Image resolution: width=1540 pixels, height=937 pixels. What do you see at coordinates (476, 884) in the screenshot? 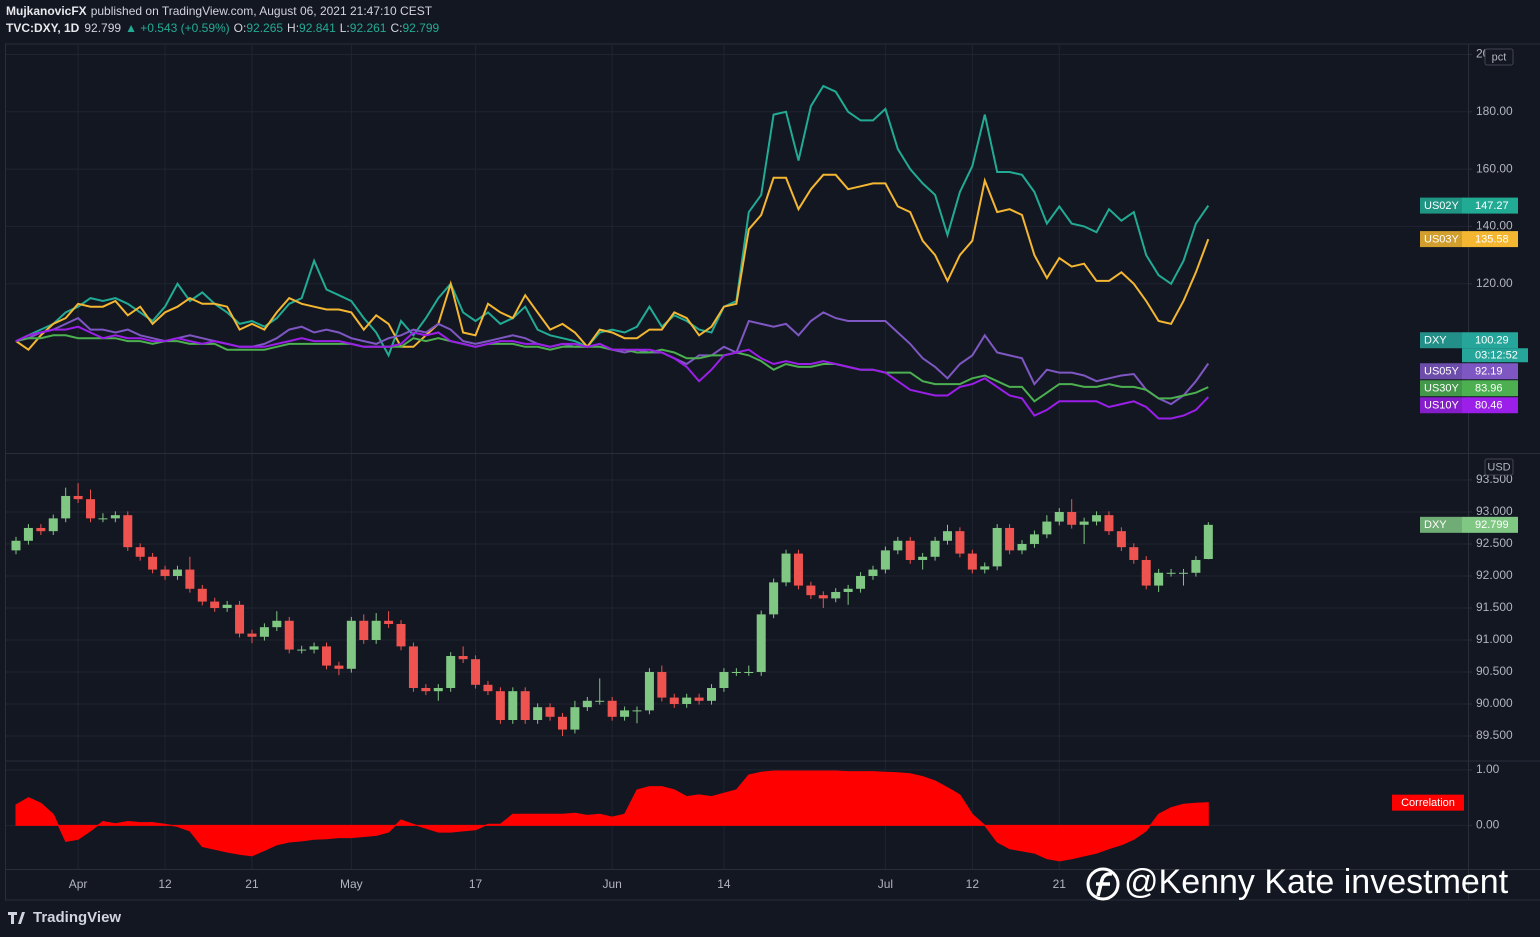
I see `x-tick-label: 17` at bounding box center [476, 884].